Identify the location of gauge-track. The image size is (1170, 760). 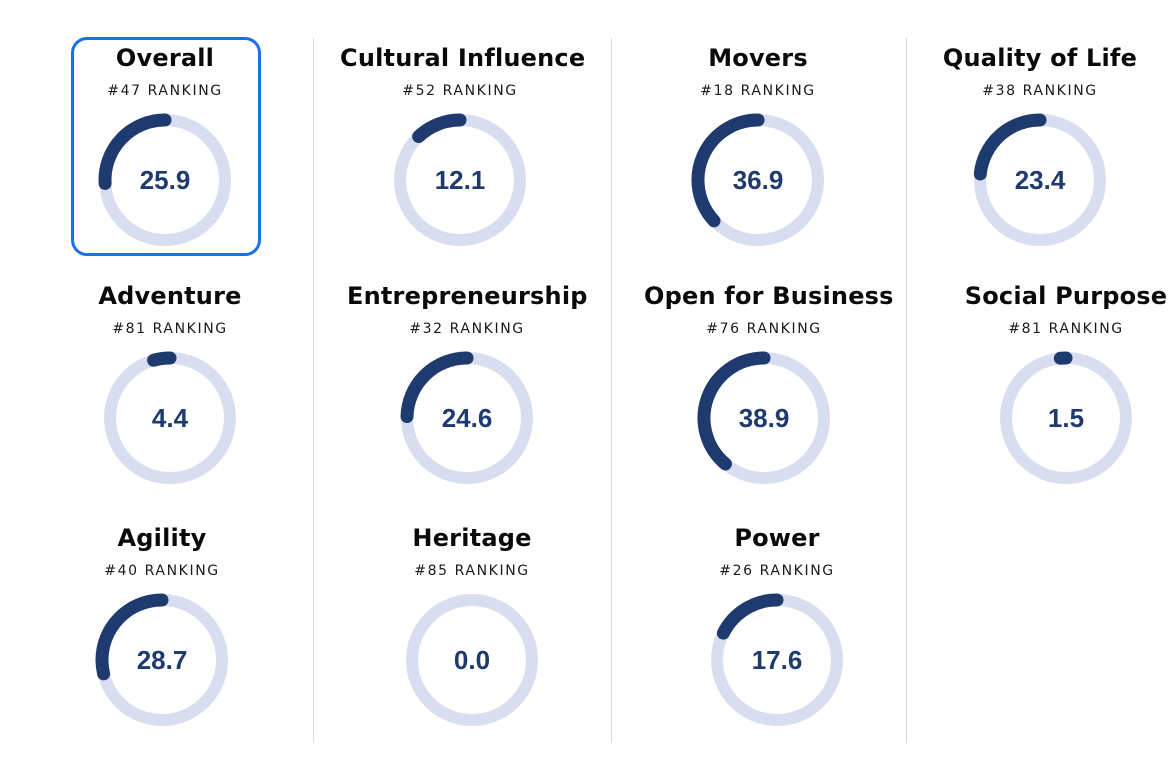
(472, 660).